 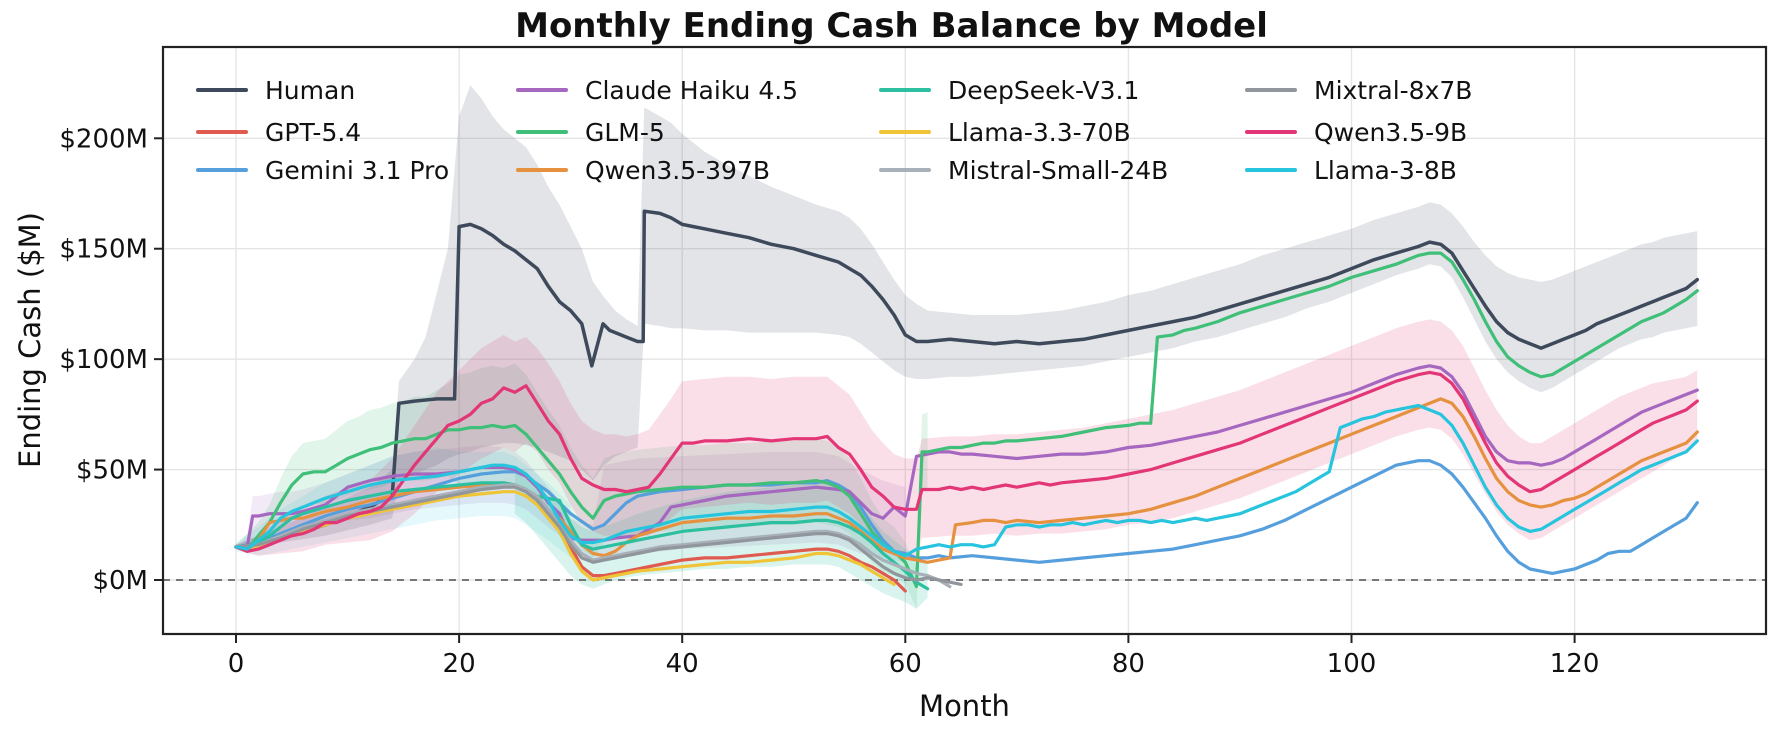 What do you see at coordinates (1352, 664) in the screenshot?
I see `x-tick-label: 100` at bounding box center [1352, 664].